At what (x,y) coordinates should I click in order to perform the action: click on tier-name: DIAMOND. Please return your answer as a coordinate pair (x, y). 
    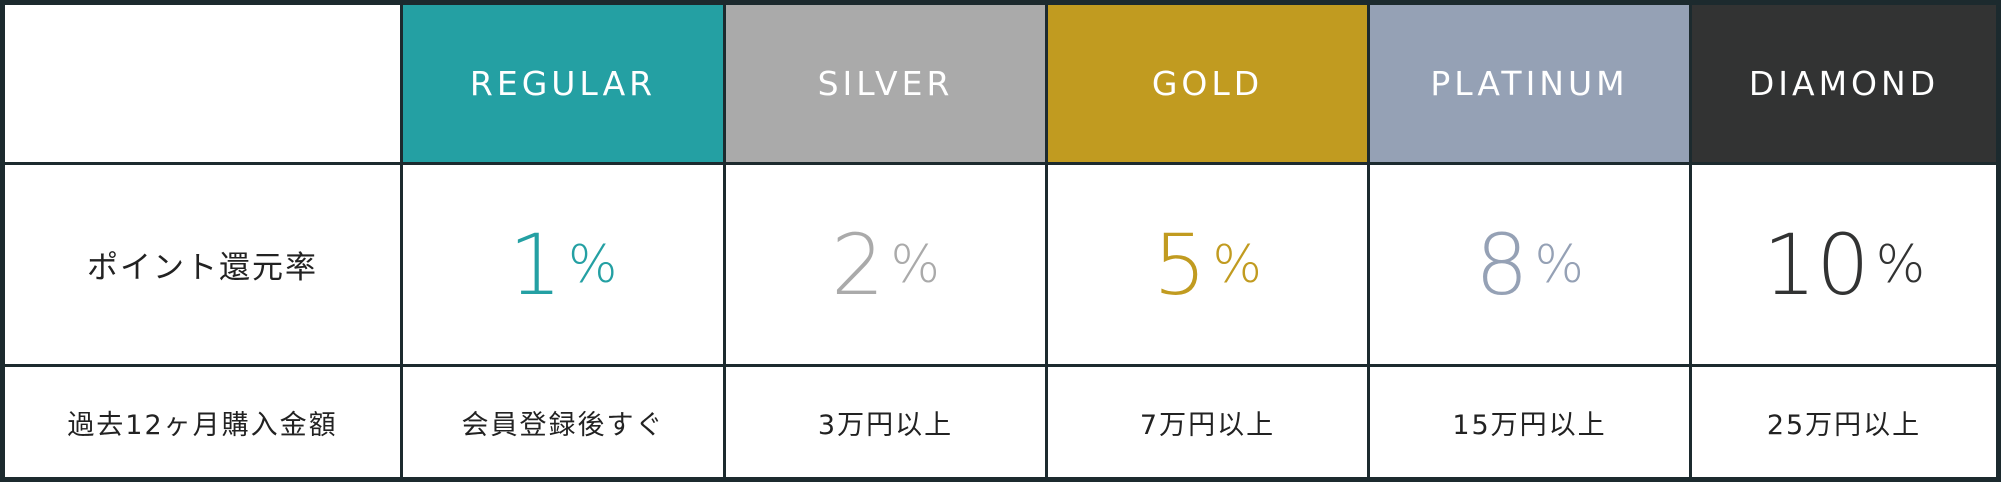
    Looking at the image, I should click on (1844, 83).